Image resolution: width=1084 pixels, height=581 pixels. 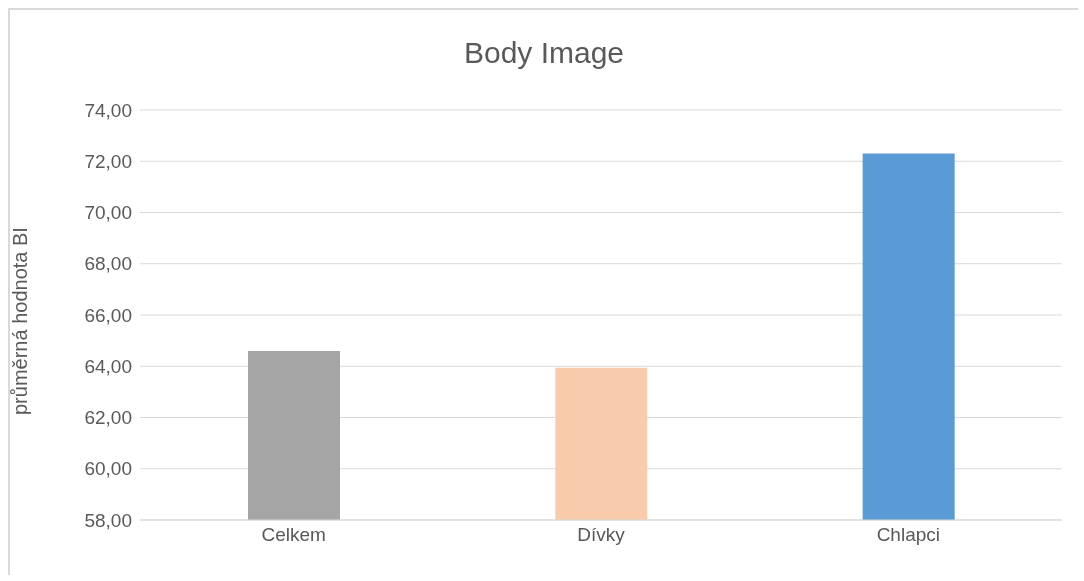 I want to click on chart-title: Body Image, so click(x=544, y=53).